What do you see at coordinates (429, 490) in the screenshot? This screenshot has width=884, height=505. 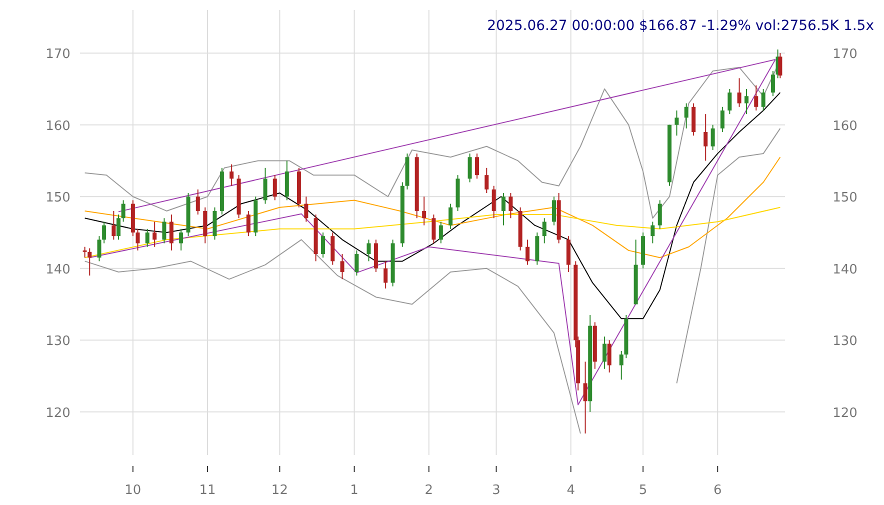 I see `x-tick-label: 2` at bounding box center [429, 490].